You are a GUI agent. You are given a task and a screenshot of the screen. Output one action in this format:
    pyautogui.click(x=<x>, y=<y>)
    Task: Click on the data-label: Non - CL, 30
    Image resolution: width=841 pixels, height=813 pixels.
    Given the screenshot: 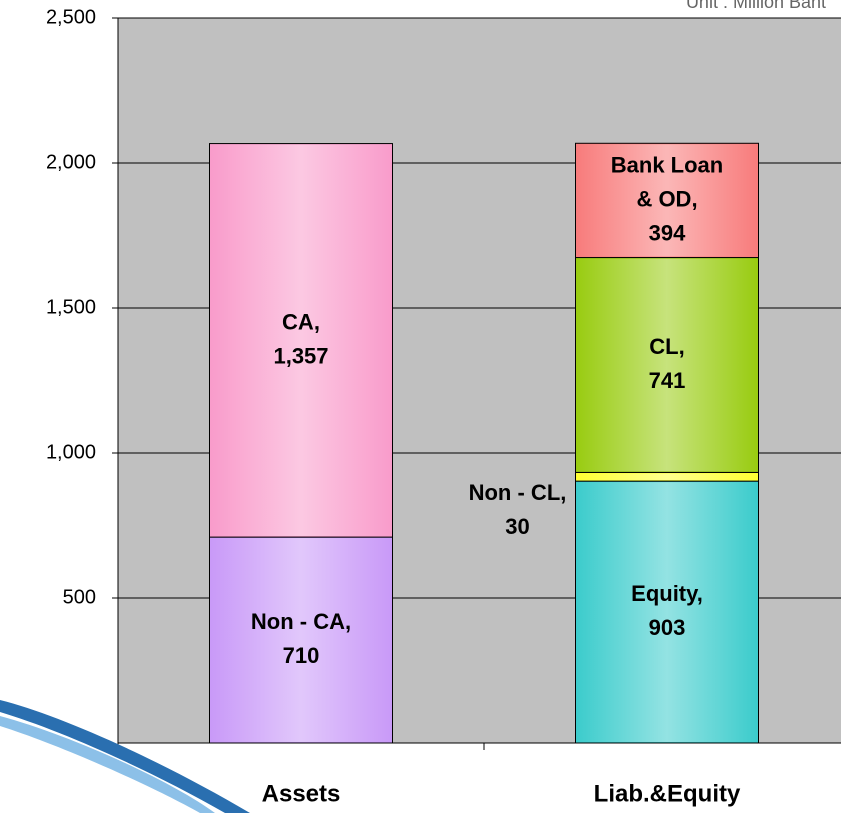 What is the action you would take?
    pyautogui.click(x=518, y=509)
    